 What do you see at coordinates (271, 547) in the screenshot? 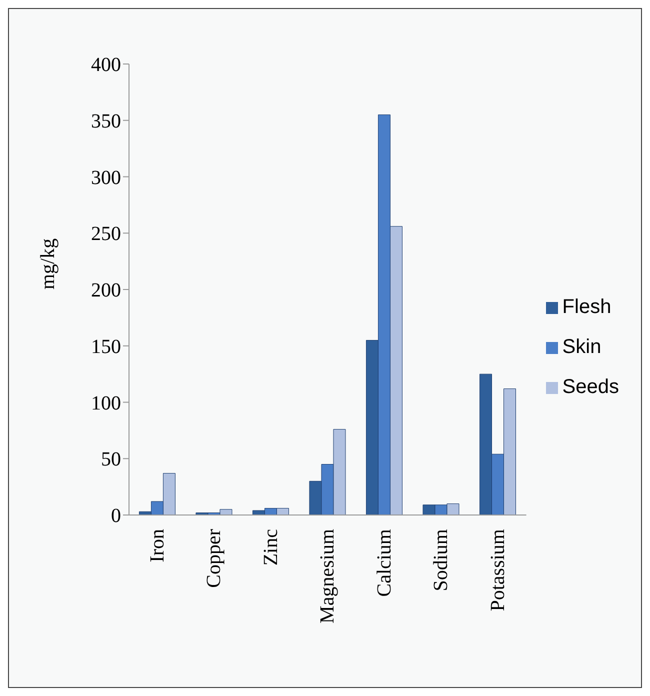
I see `x-tick-label: Zinc` at bounding box center [271, 547].